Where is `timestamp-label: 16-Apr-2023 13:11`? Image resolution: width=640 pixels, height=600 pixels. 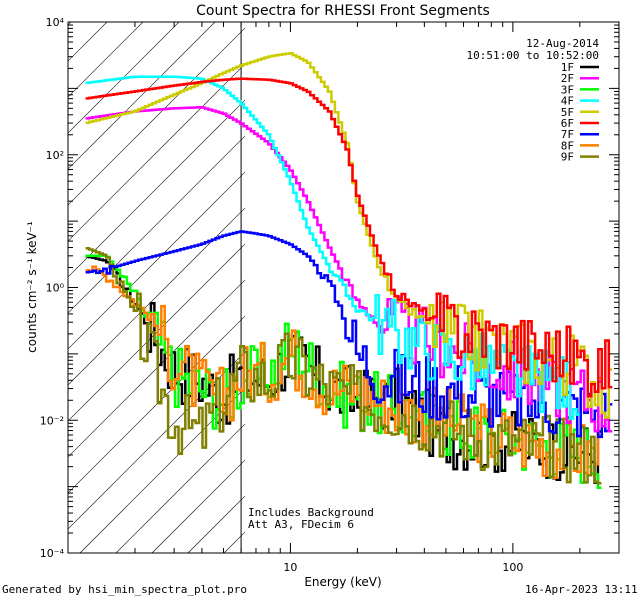 timestamp-label: 16-Apr-2023 13:11 is located at coordinates (581, 589).